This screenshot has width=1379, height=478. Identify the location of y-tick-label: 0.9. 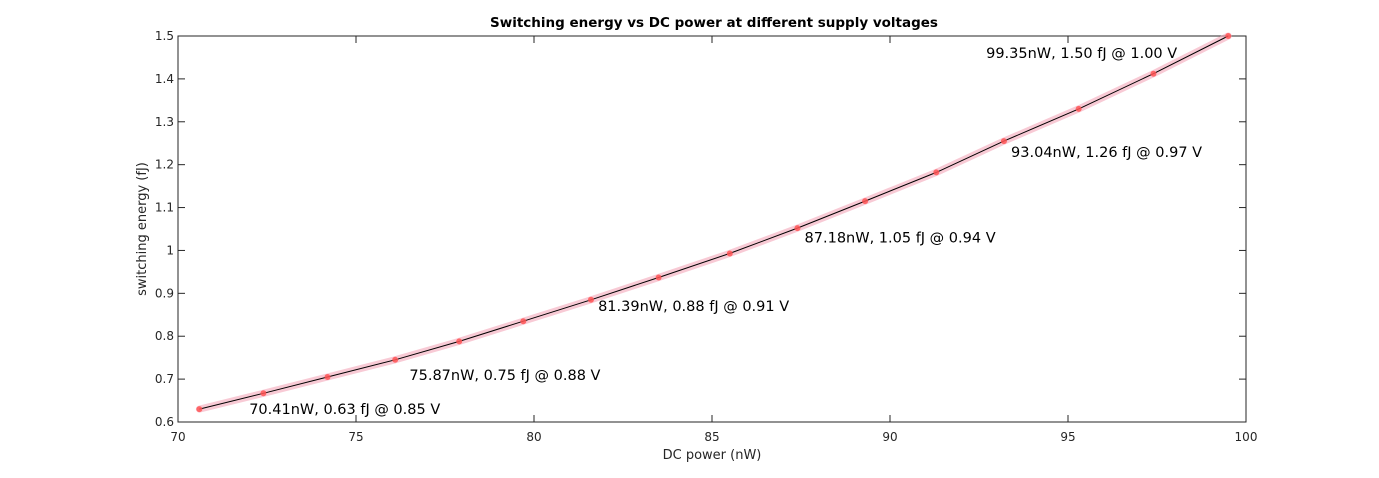
(164, 293).